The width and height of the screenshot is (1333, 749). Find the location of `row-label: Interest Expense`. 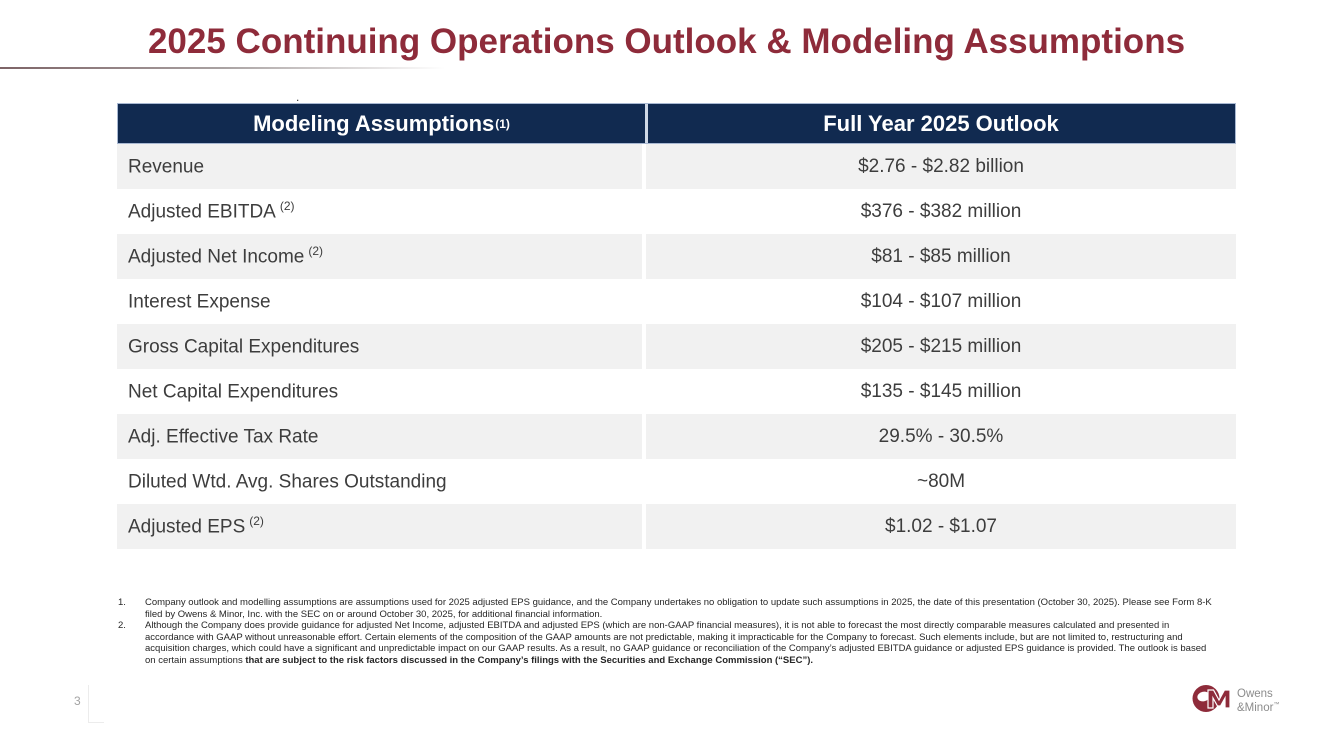

row-label: Interest Expense is located at coordinates (379, 301).